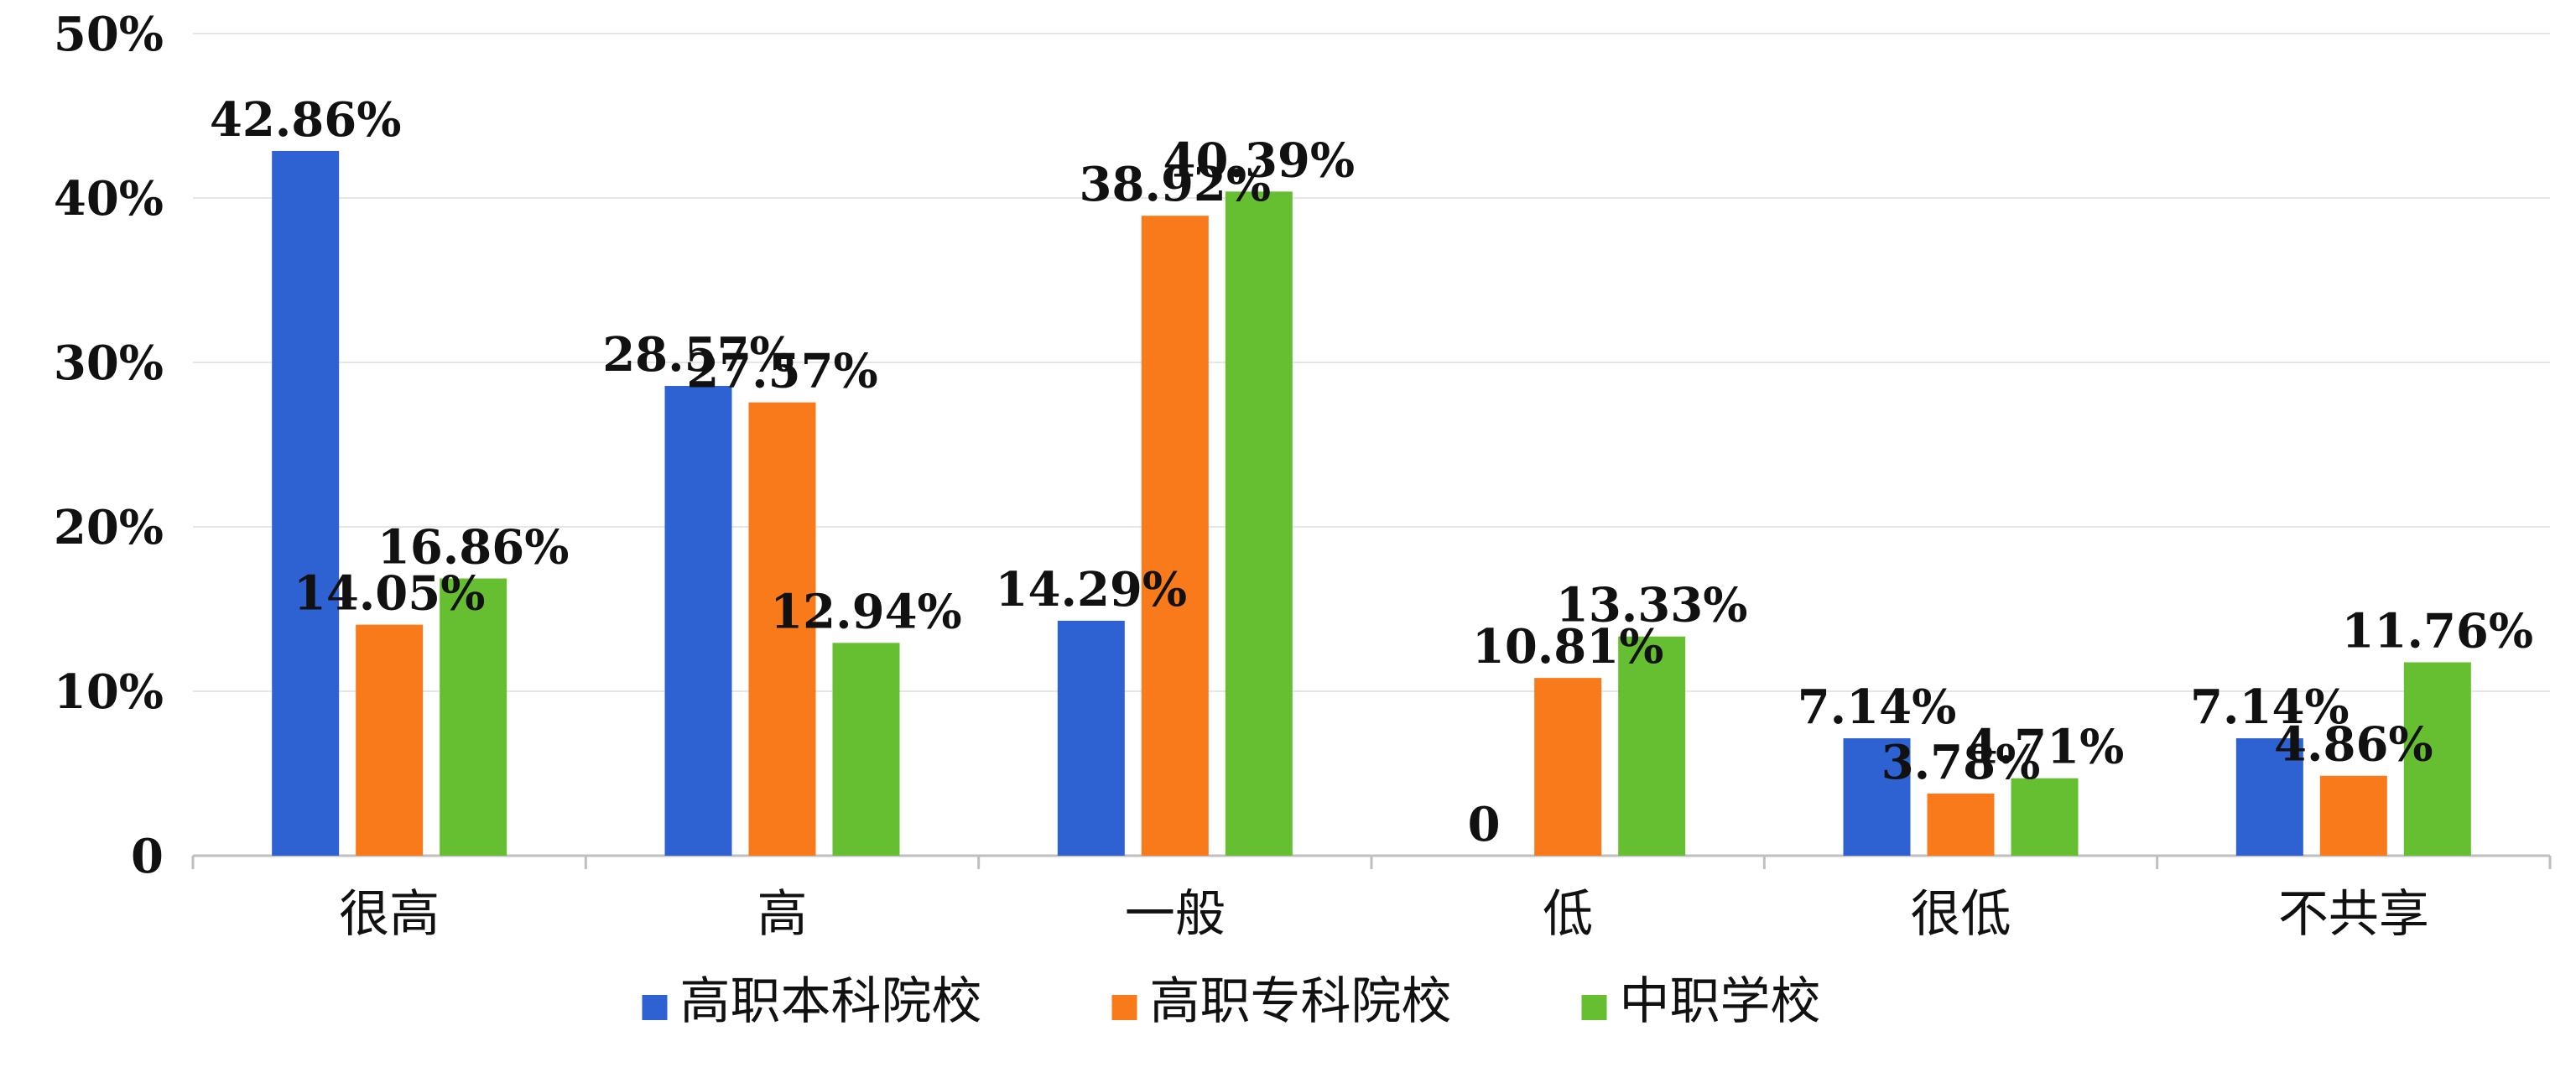  Describe the element at coordinates (1720, 1001) in the screenshot. I see `legend-label: 中职学校` at that location.